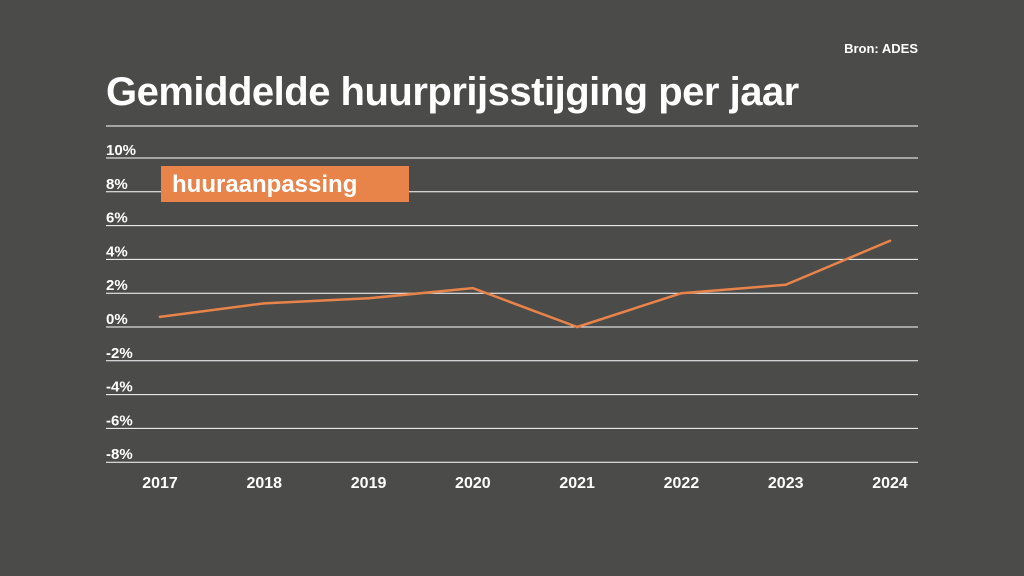 The width and height of the screenshot is (1024, 576). What do you see at coordinates (890, 483) in the screenshot?
I see `x-tick-label: 2024` at bounding box center [890, 483].